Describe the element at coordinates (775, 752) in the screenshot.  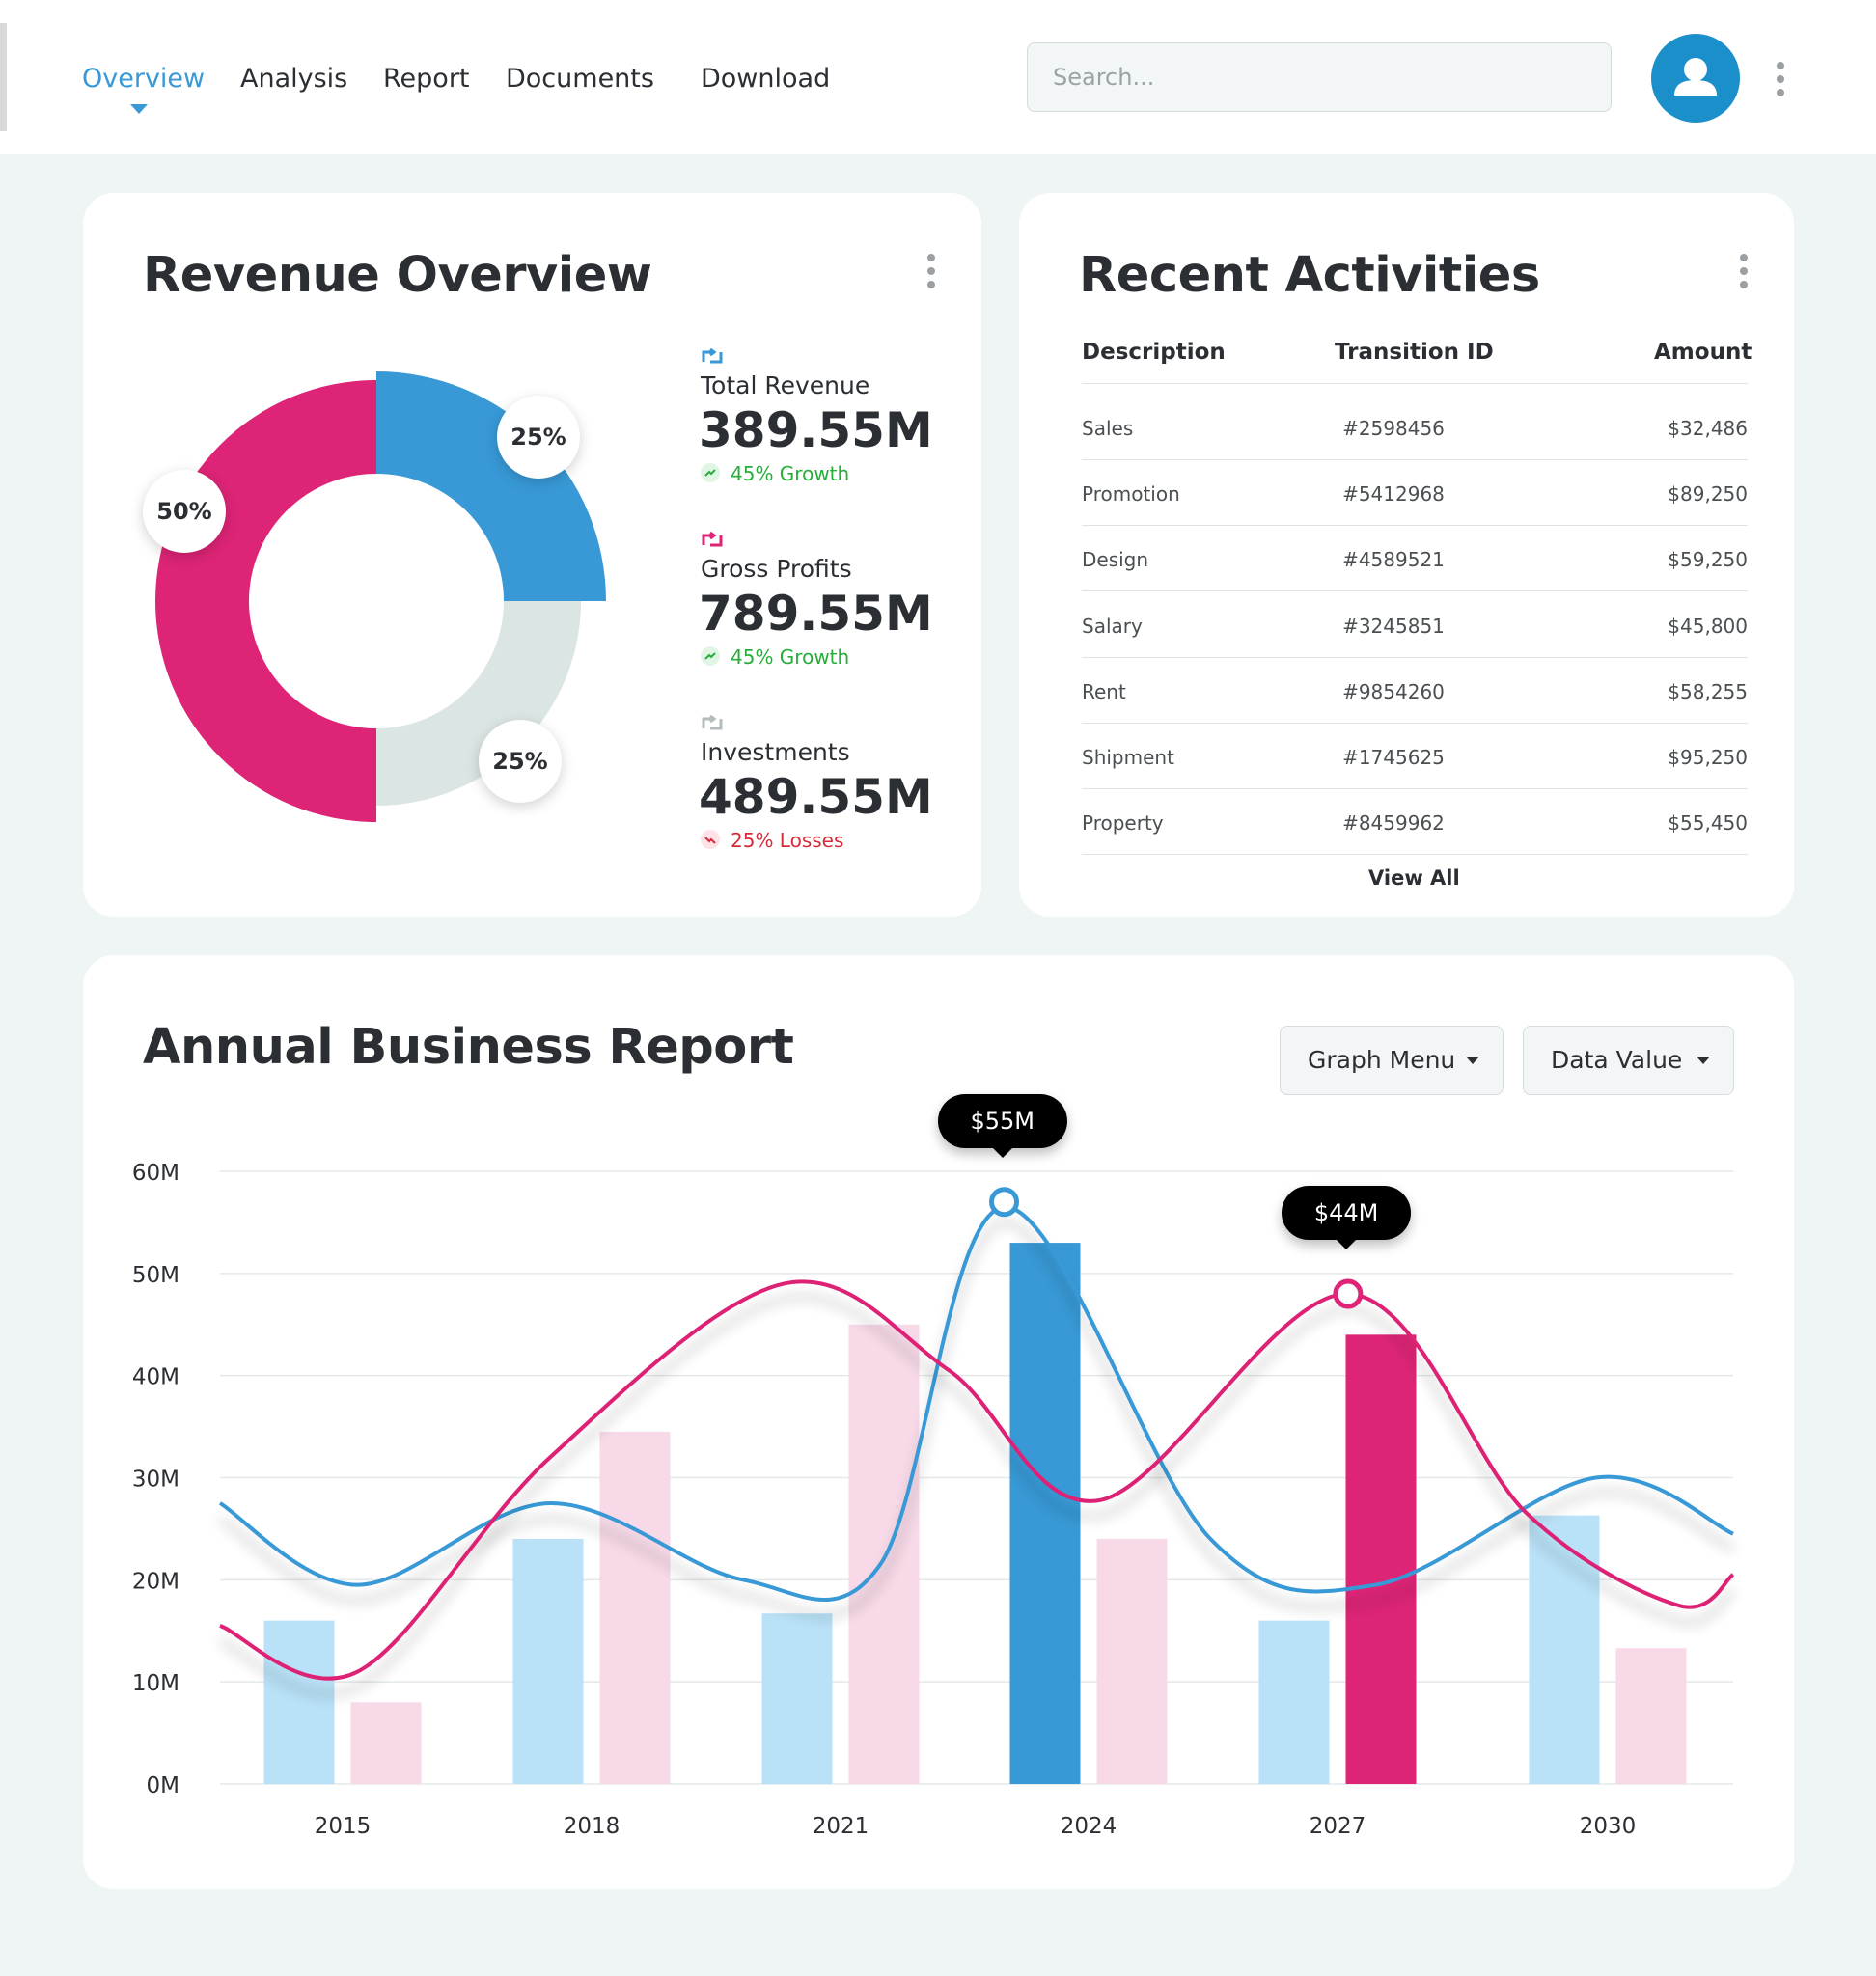
I see `stat-label: Investments` at that location.